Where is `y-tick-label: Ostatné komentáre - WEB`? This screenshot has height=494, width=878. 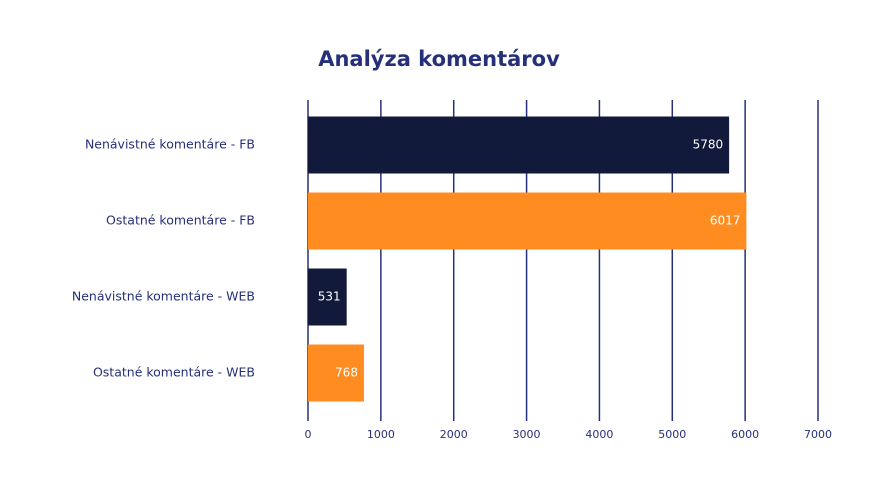
y-tick-label: Ostatné komentáre - WEB is located at coordinates (174, 372).